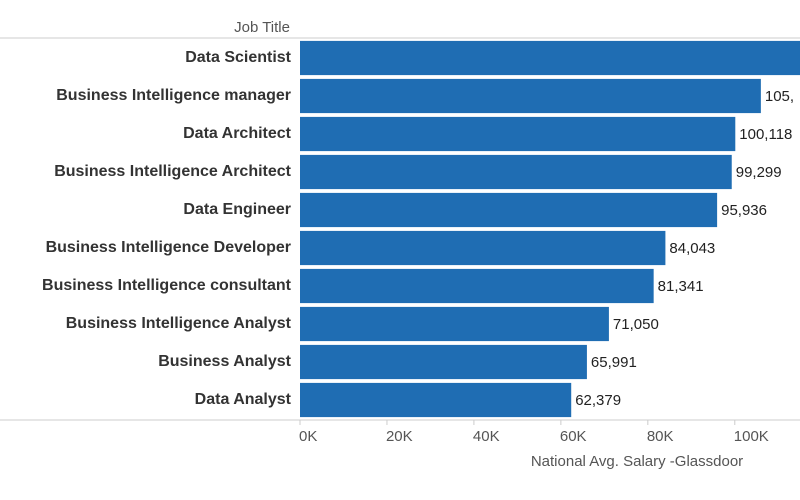  I want to click on x-tick-label: 80K, so click(660, 436).